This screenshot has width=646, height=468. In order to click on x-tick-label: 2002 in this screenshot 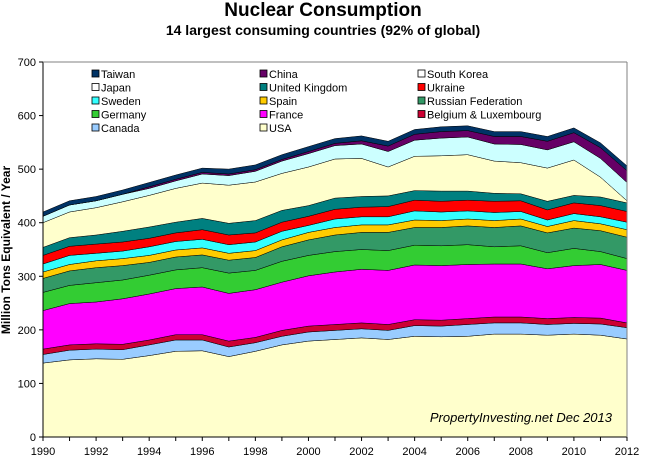, I will do `click(361, 452)`.